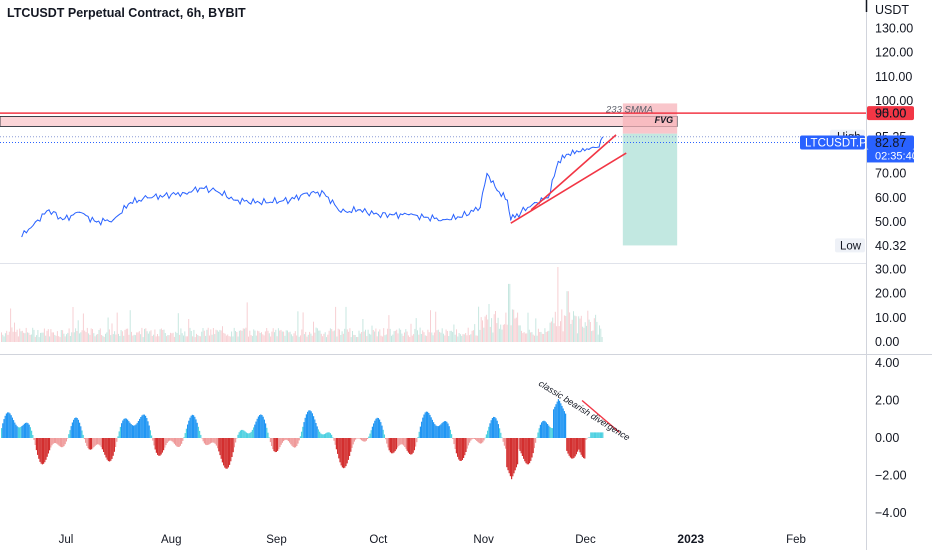  What do you see at coordinates (891, 476) in the screenshot?
I see `oscillator-tick-label: −2.00` at bounding box center [891, 476].